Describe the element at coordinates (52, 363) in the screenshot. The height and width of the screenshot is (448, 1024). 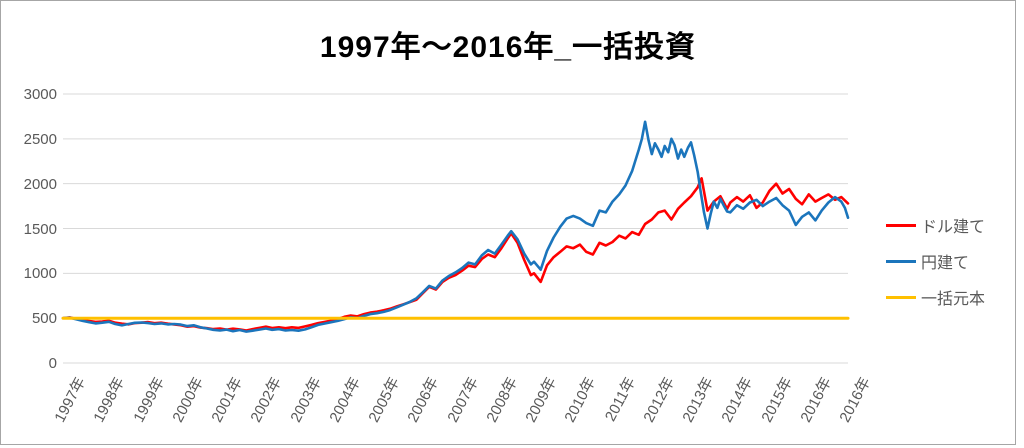
I see `y-axis-tick-label: 0` at that location.